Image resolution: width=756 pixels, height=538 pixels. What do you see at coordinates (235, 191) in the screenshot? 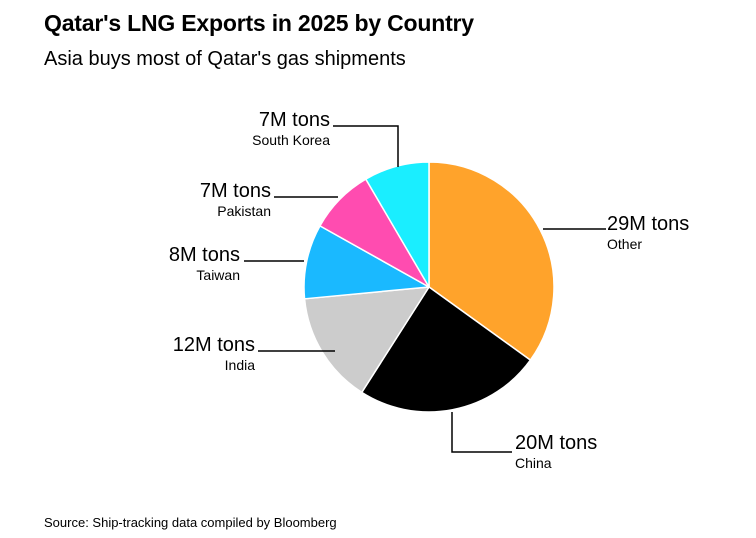
I see `value-label-pakistan: 7M tons` at bounding box center [235, 191].